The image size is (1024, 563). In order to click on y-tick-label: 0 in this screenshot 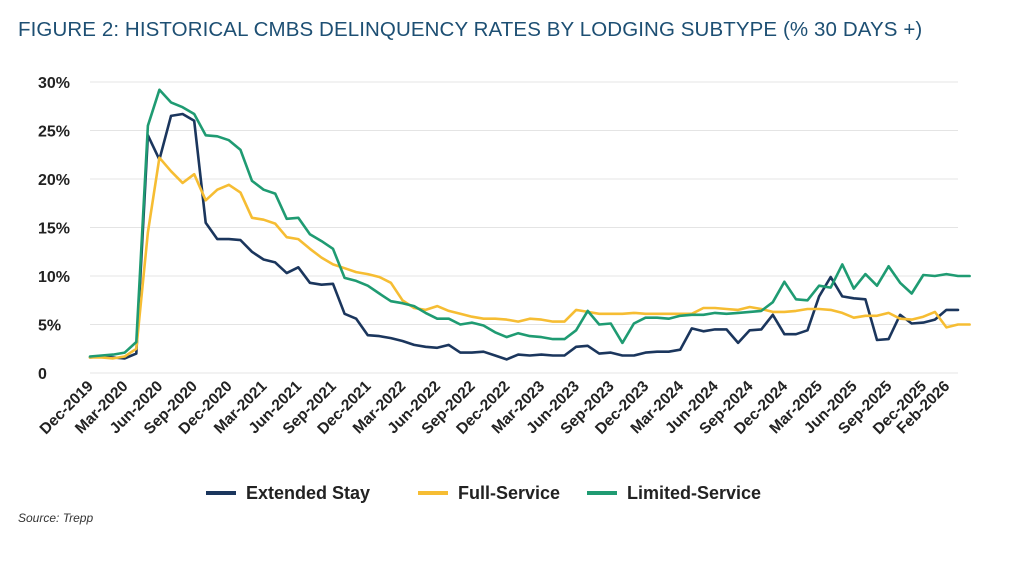, I will do `click(42, 374)`.